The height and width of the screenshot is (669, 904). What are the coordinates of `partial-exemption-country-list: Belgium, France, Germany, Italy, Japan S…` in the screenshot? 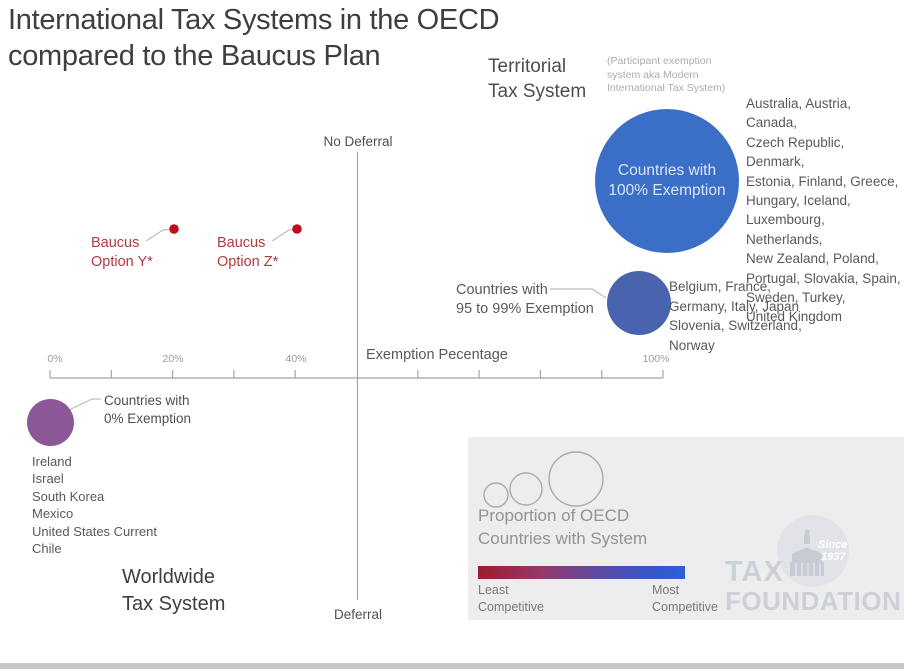 It's located at (735, 316).